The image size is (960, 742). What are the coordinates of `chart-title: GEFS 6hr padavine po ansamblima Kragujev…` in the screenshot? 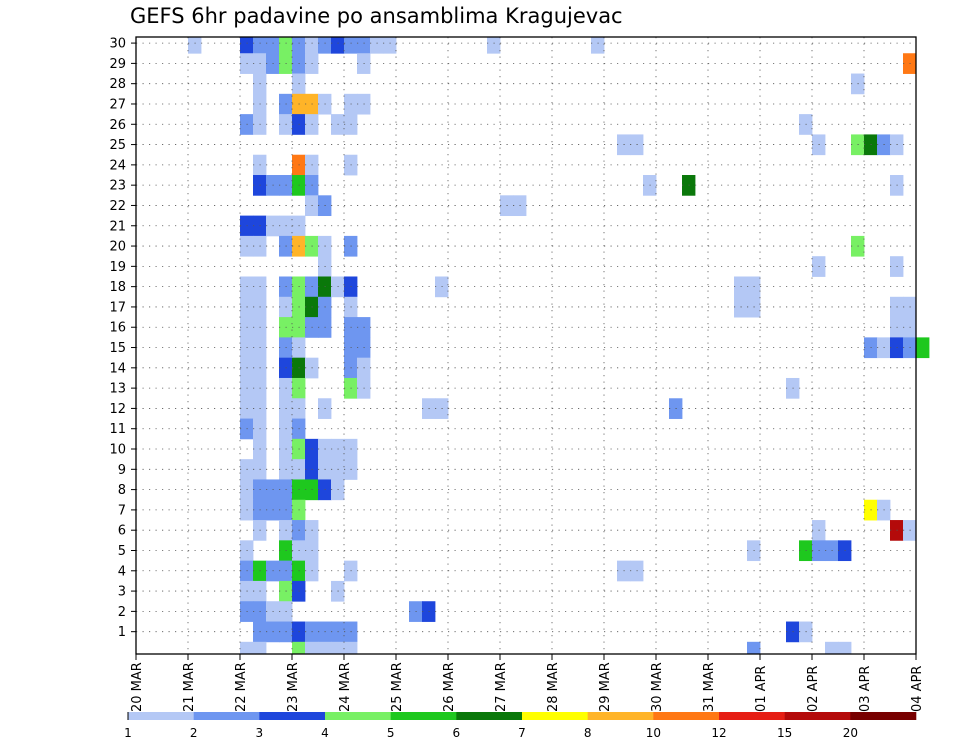 It's located at (376, 16).